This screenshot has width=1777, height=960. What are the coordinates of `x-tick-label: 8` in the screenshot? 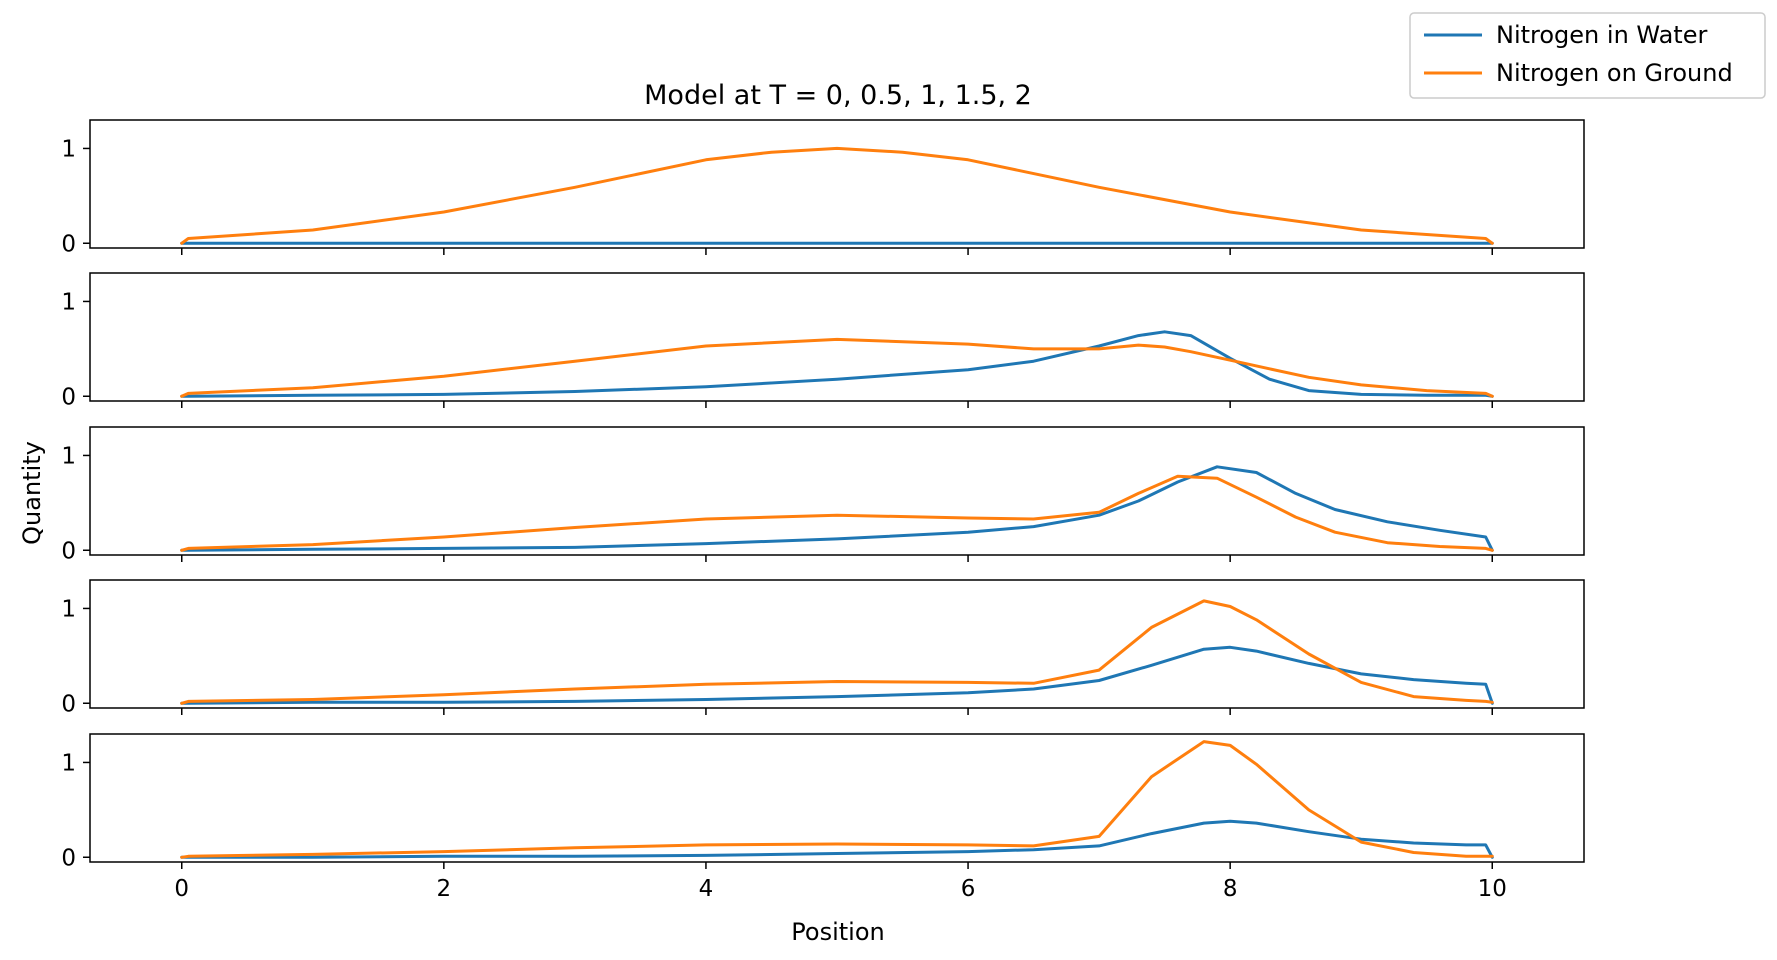 It's located at (1230, 889).